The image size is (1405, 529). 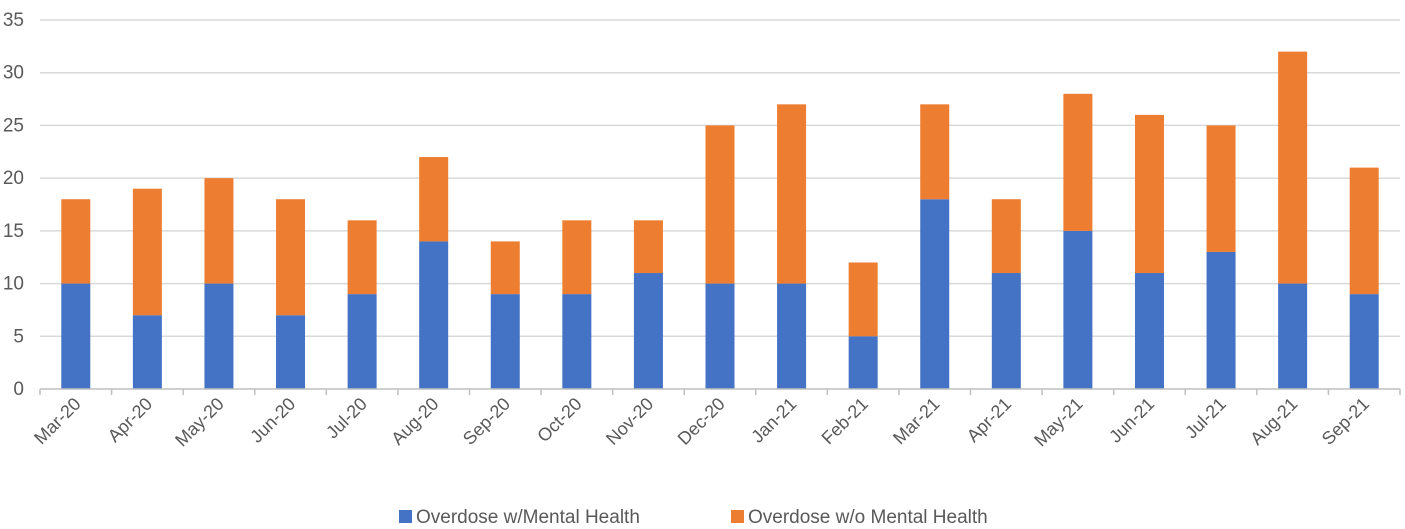 What do you see at coordinates (13, 231) in the screenshot?
I see `y-tick-label: 15` at bounding box center [13, 231].